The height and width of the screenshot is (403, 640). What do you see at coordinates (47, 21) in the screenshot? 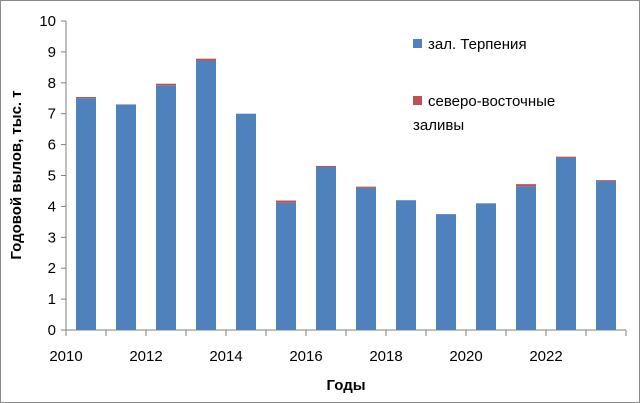
I see `y-tick-label: 10` at bounding box center [47, 21].